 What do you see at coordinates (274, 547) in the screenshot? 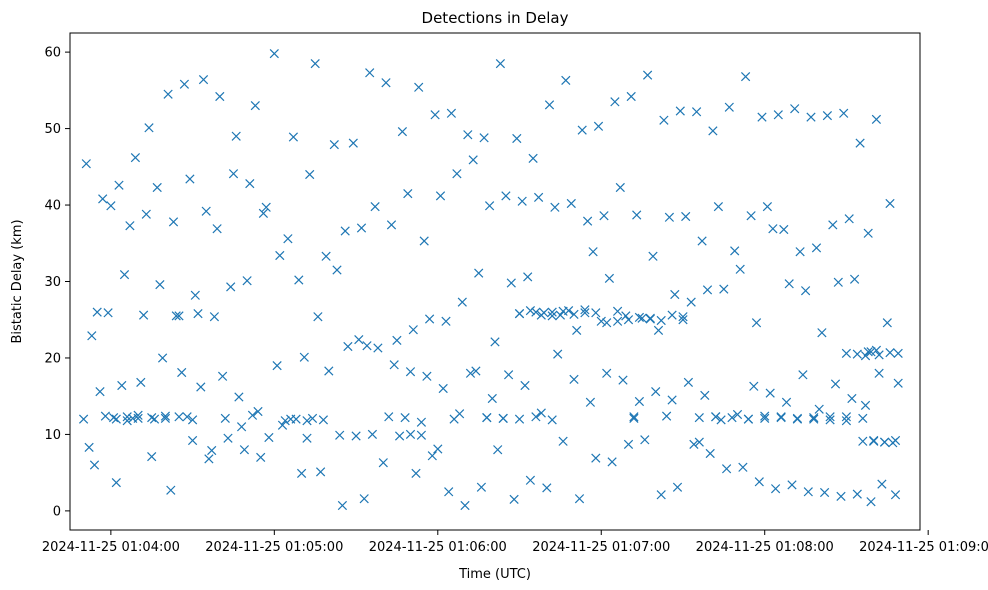
I see `x-tick-label: 2024-11-25 01:05:00` at bounding box center [274, 547].